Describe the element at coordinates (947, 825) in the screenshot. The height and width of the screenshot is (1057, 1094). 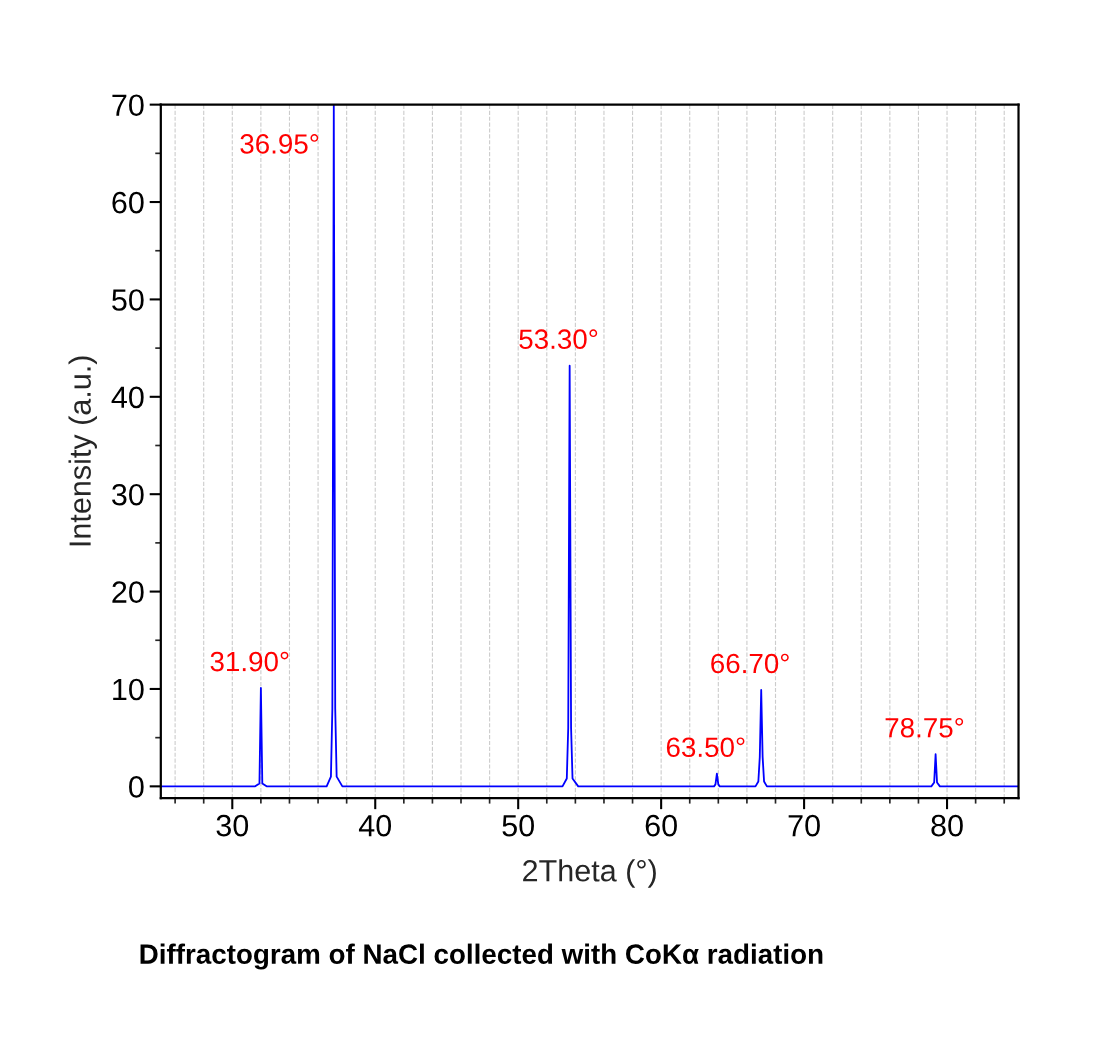
I see `x-tick-label: 80` at that location.